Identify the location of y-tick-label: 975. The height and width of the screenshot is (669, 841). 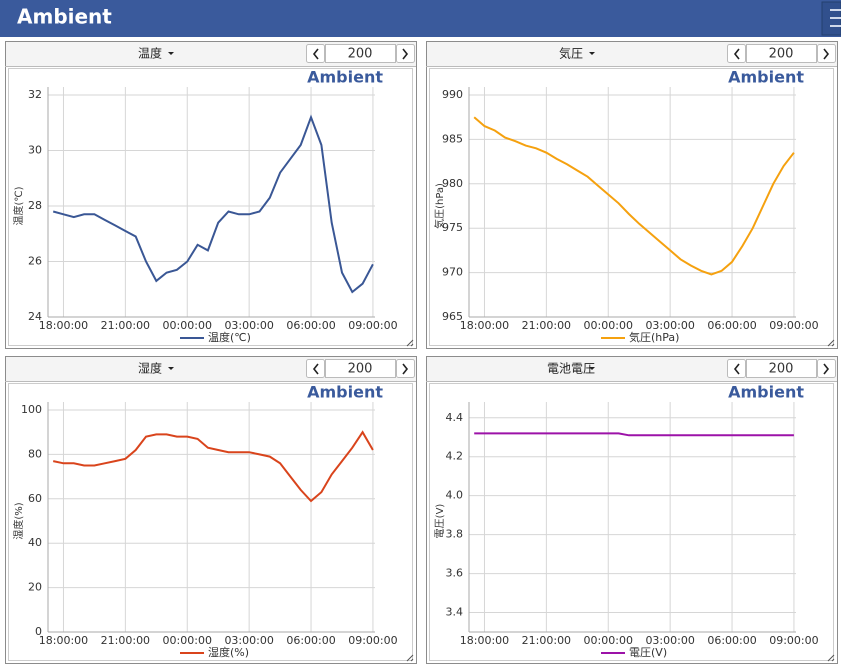
(452, 227).